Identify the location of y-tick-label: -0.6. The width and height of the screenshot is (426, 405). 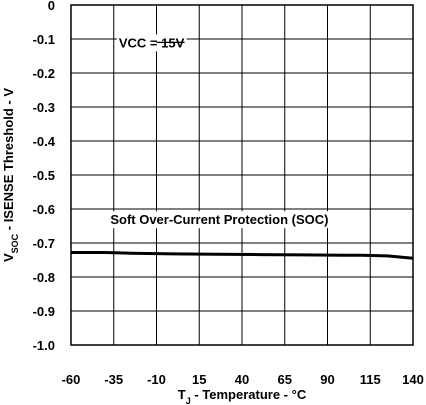
(44, 209).